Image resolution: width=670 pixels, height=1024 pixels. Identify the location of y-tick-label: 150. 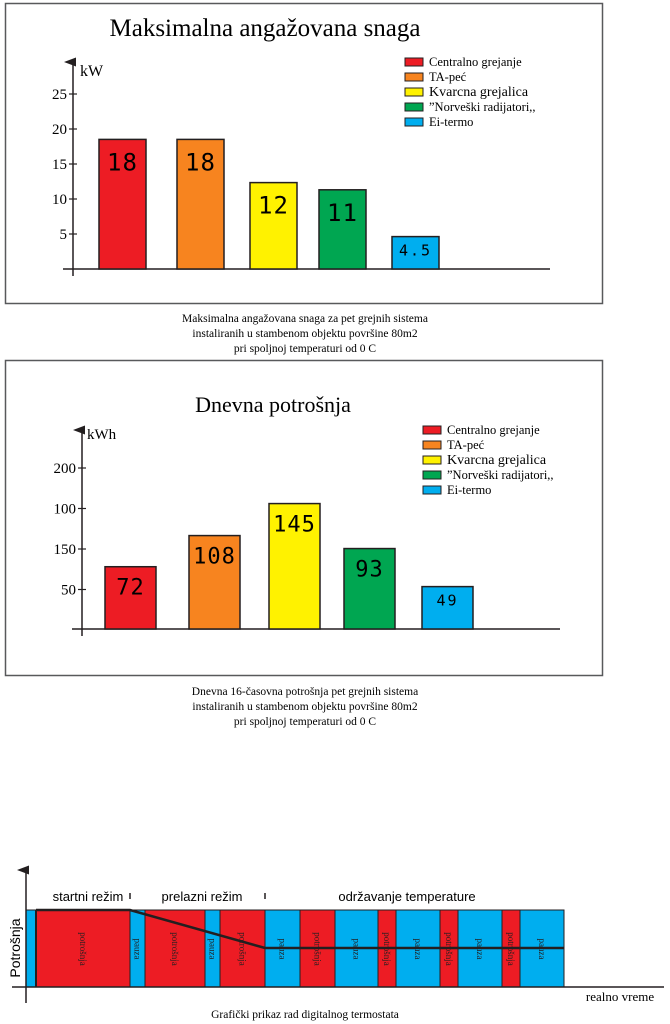
(65, 550).